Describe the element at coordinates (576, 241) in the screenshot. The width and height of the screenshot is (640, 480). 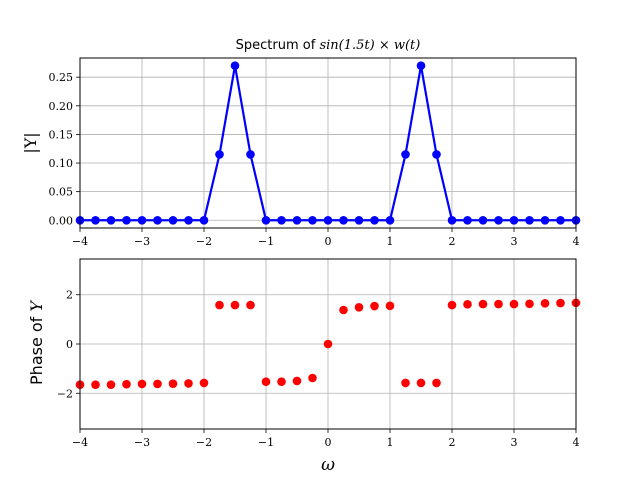
I see `magnitude-xtick-label: 4` at that location.